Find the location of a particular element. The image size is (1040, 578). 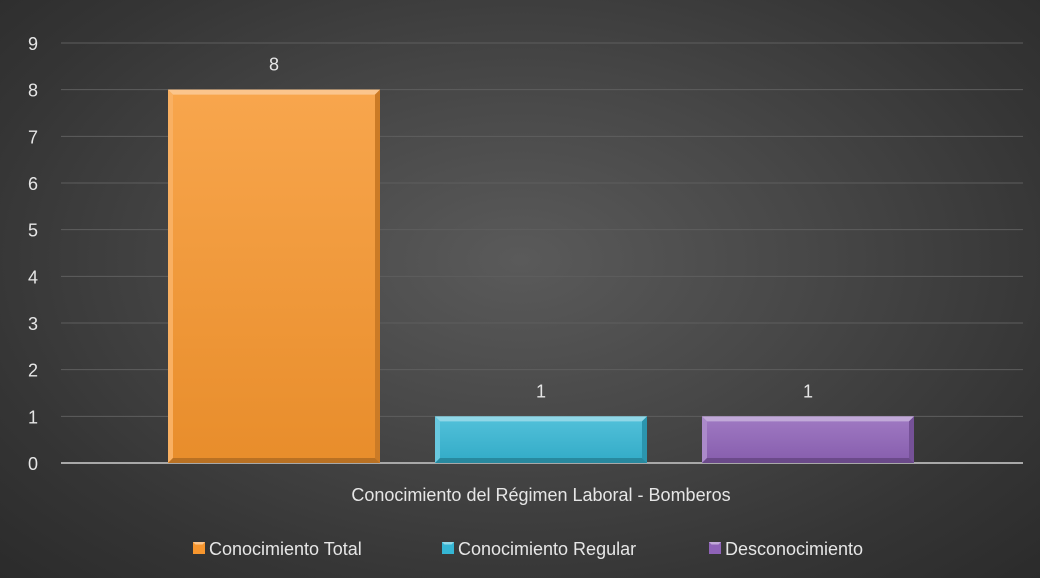

y-tick-label: 3 is located at coordinates (33, 324).